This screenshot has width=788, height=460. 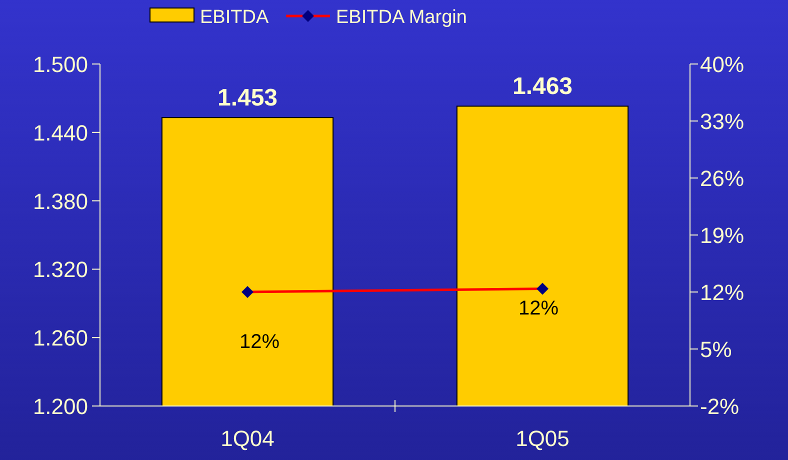 I want to click on x-tick-label: 1Q05, so click(x=543, y=438).